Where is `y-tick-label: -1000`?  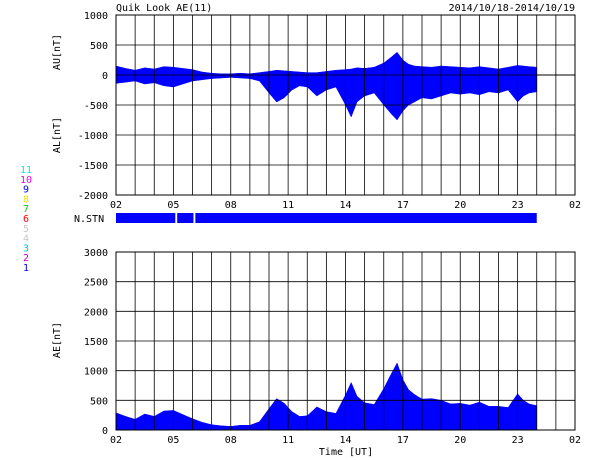
y-tick-label: -1000 is located at coordinates (93, 136).